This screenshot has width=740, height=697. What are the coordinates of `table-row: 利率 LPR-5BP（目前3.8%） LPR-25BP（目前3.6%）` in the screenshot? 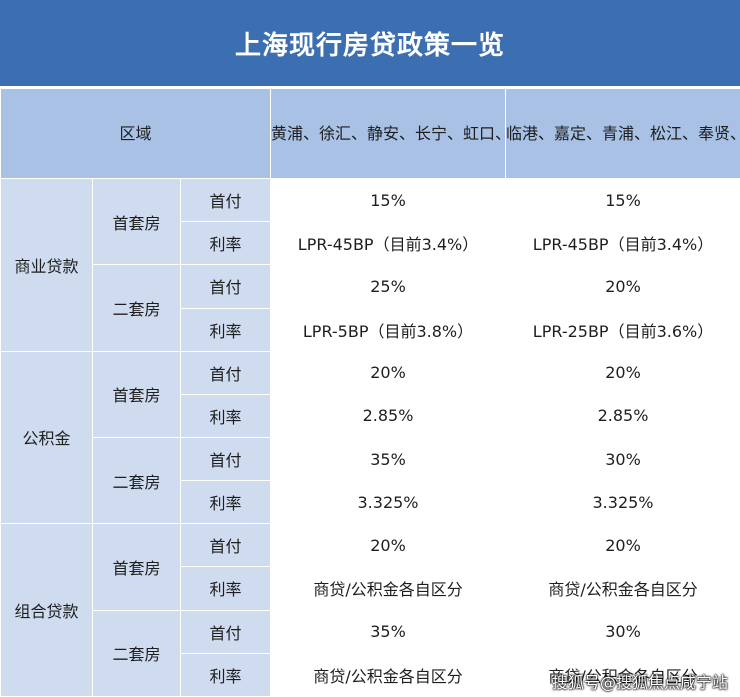 It's located at (370, 329).